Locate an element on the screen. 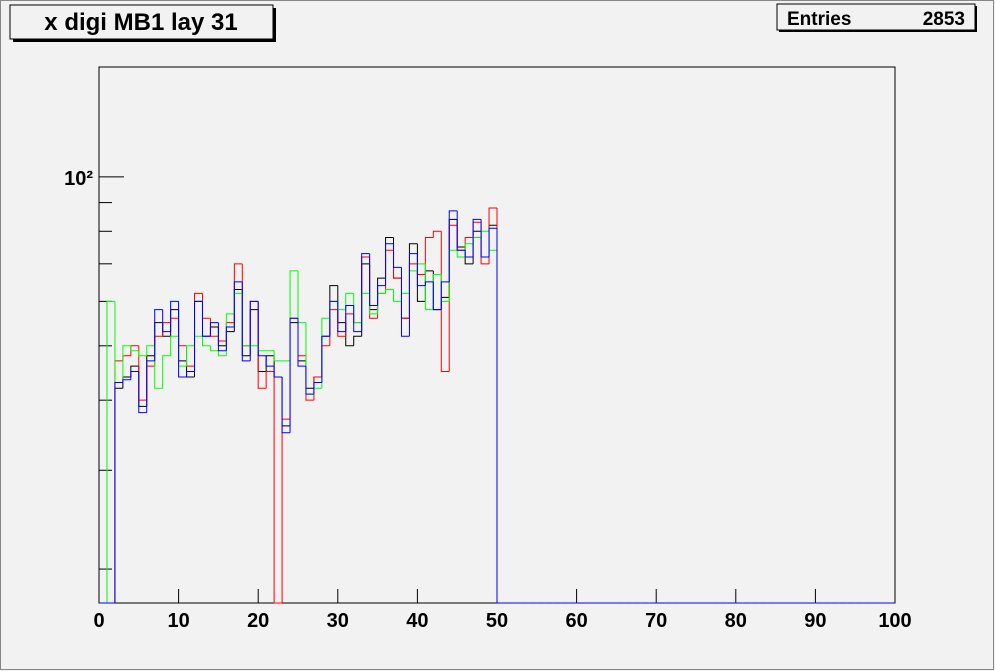  title-box is located at coordinates (141, 22).